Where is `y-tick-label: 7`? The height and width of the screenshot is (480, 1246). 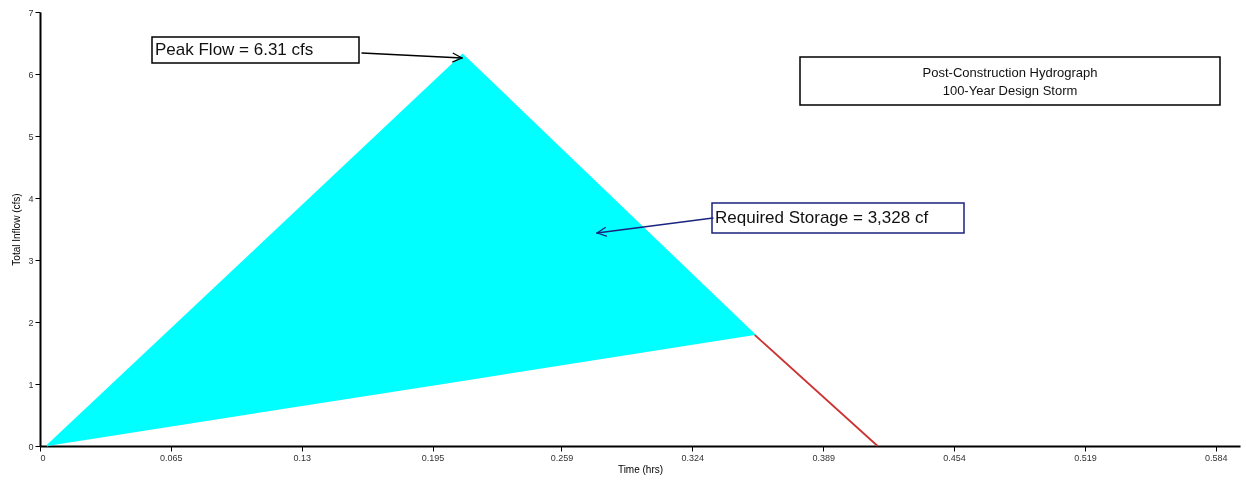
y-tick-label: 7 is located at coordinates (31, 12).